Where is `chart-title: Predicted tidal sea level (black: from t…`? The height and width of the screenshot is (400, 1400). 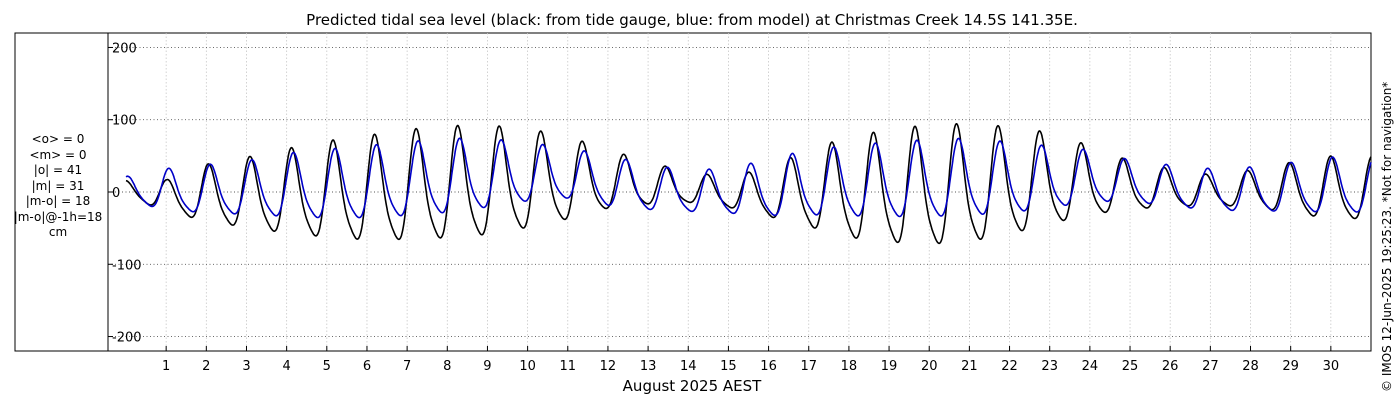 chart-title: Predicted tidal sea level (black: from t… is located at coordinates (692, 20).